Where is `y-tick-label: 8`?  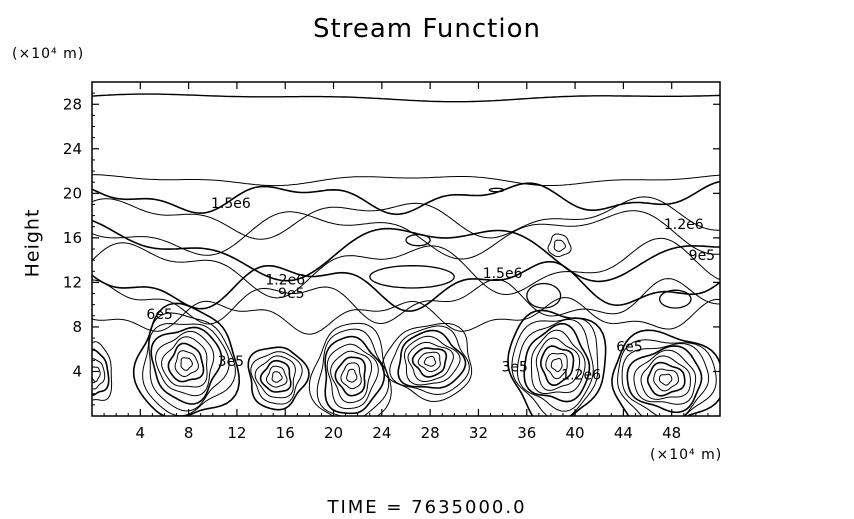 y-tick-label: 8 is located at coordinates (77, 327).